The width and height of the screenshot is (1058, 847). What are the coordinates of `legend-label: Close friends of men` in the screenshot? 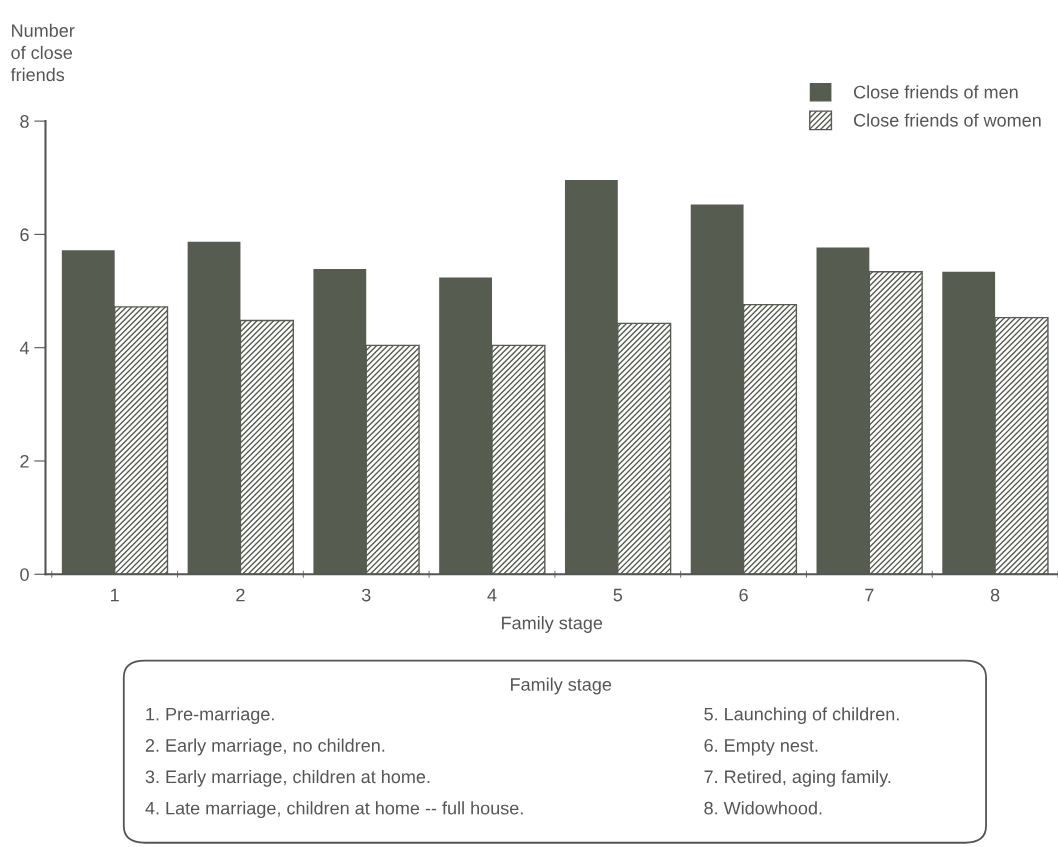 It's located at (936, 92).